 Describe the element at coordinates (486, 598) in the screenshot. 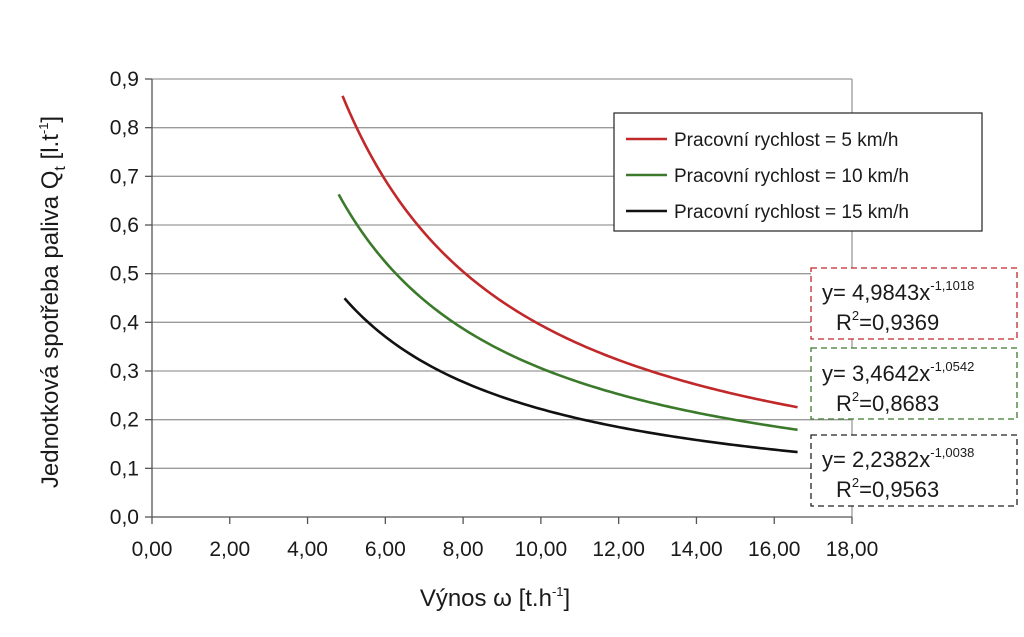

I see `x-axis-title-main: Výnos ω [t.h` at that location.